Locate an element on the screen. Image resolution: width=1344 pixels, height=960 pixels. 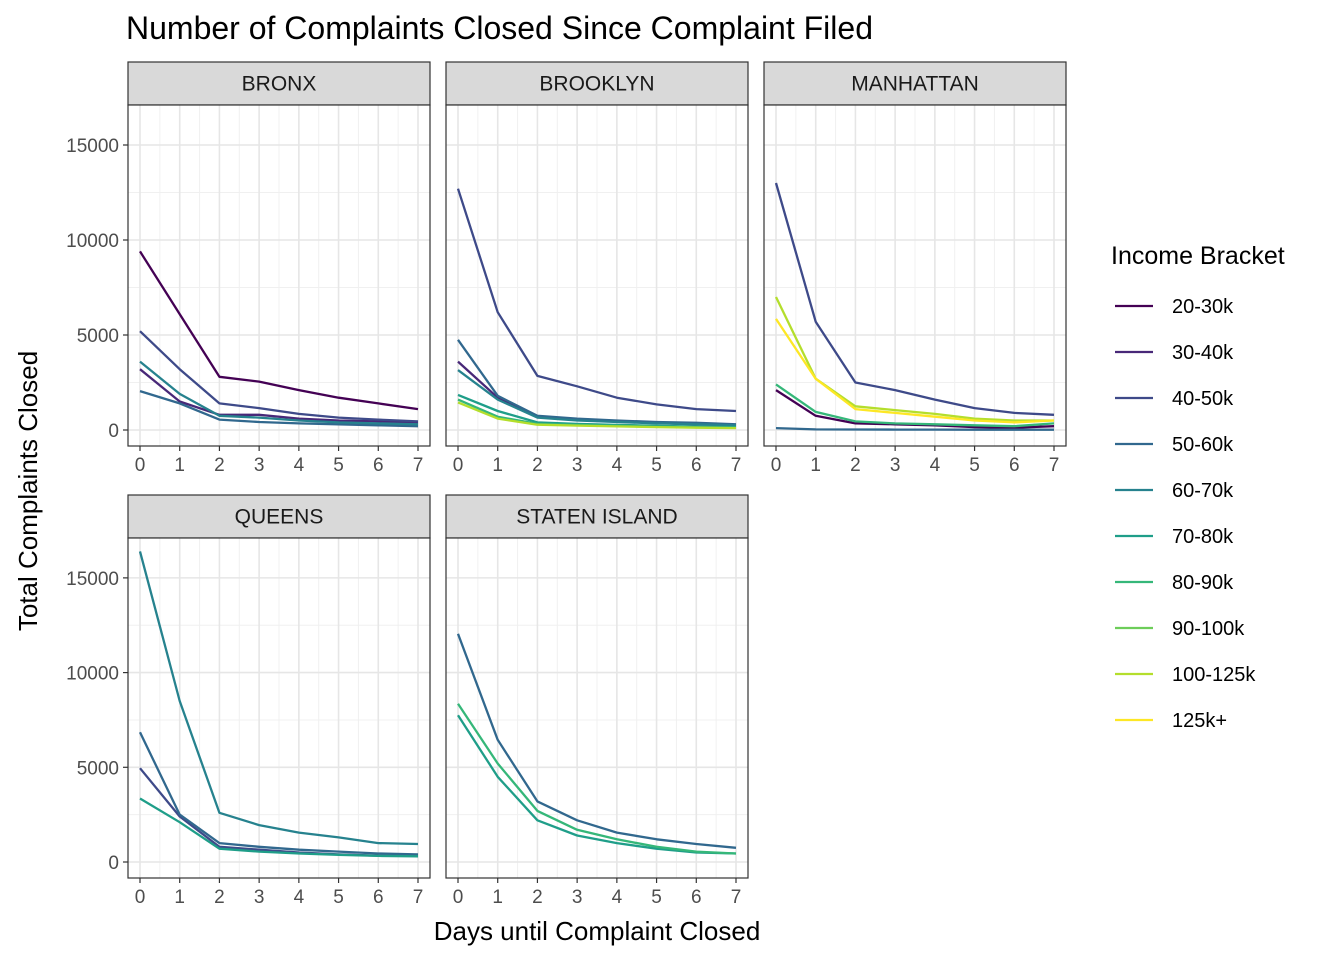
legend-label-100-125k: 100-125k is located at coordinates (1214, 675).